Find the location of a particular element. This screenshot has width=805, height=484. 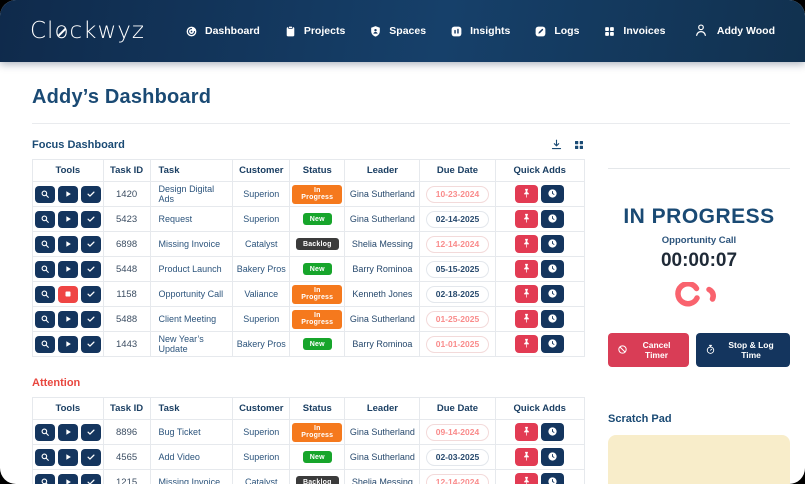

cancel-timer-button: Cancel Timer is located at coordinates (649, 350).